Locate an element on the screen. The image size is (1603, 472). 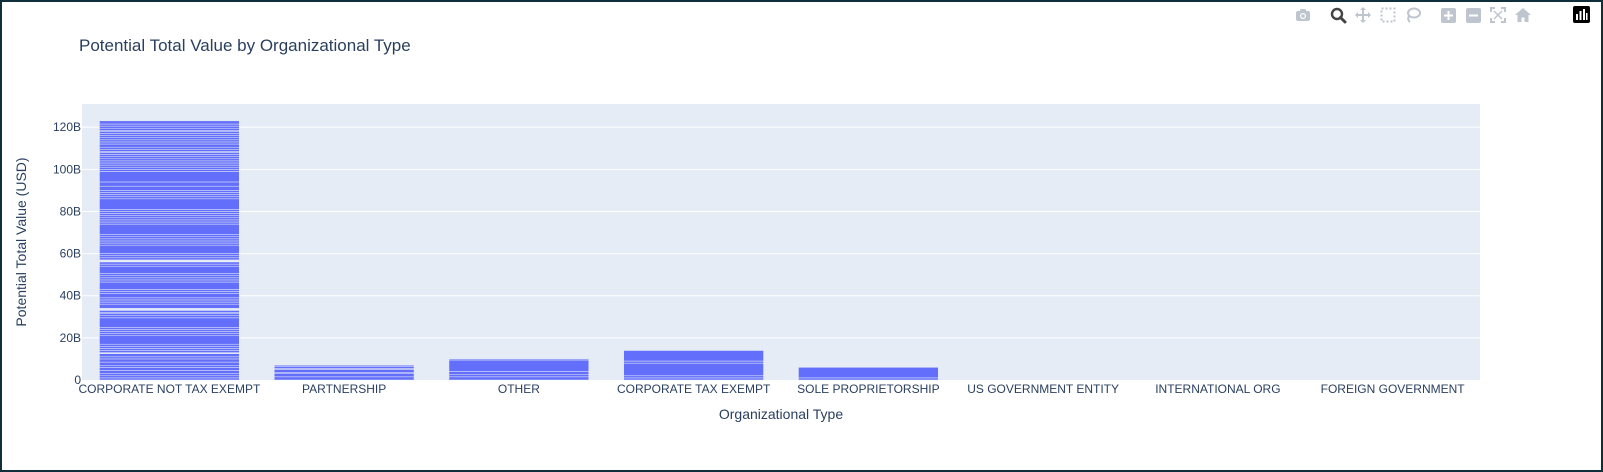
lasso-select-icon is located at coordinates (1413, 15).